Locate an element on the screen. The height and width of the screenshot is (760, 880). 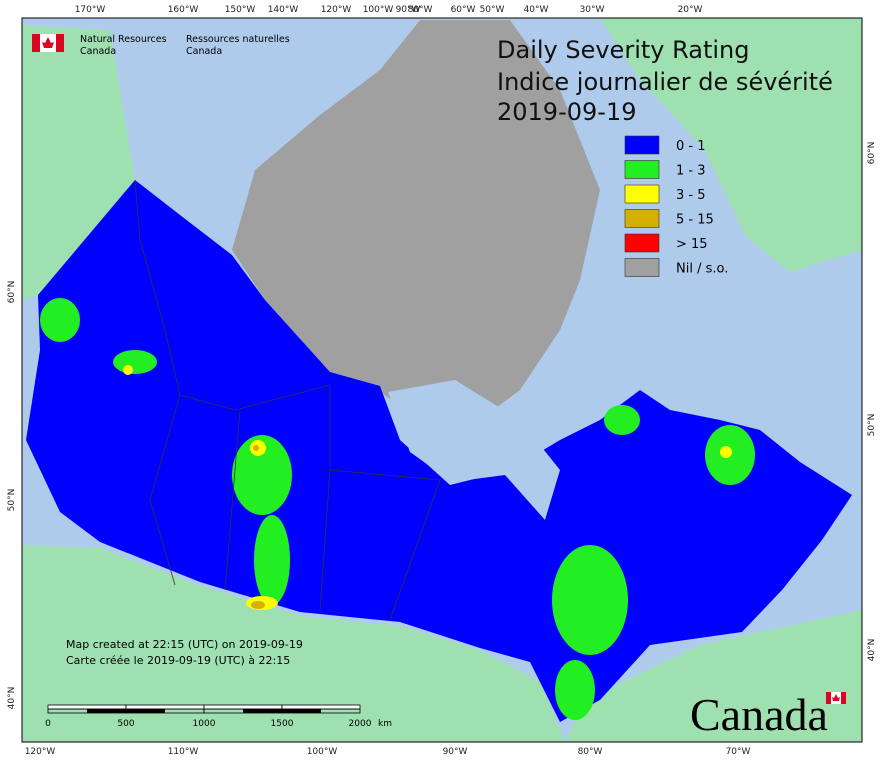
longitude-label: 50°W is located at coordinates (492, 10).